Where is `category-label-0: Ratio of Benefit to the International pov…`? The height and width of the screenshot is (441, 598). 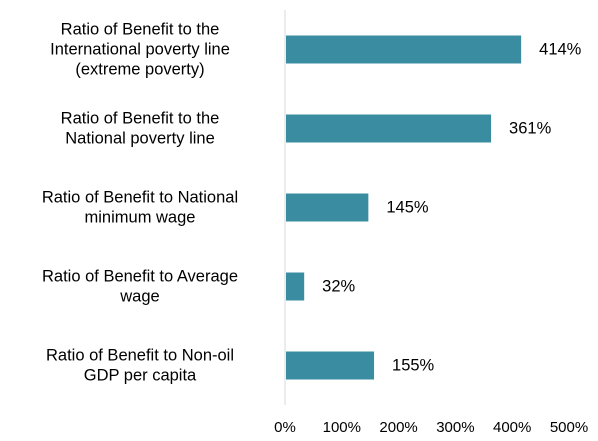
category-label-0: Ratio of Benefit to the International pov… is located at coordinates (140, 50).